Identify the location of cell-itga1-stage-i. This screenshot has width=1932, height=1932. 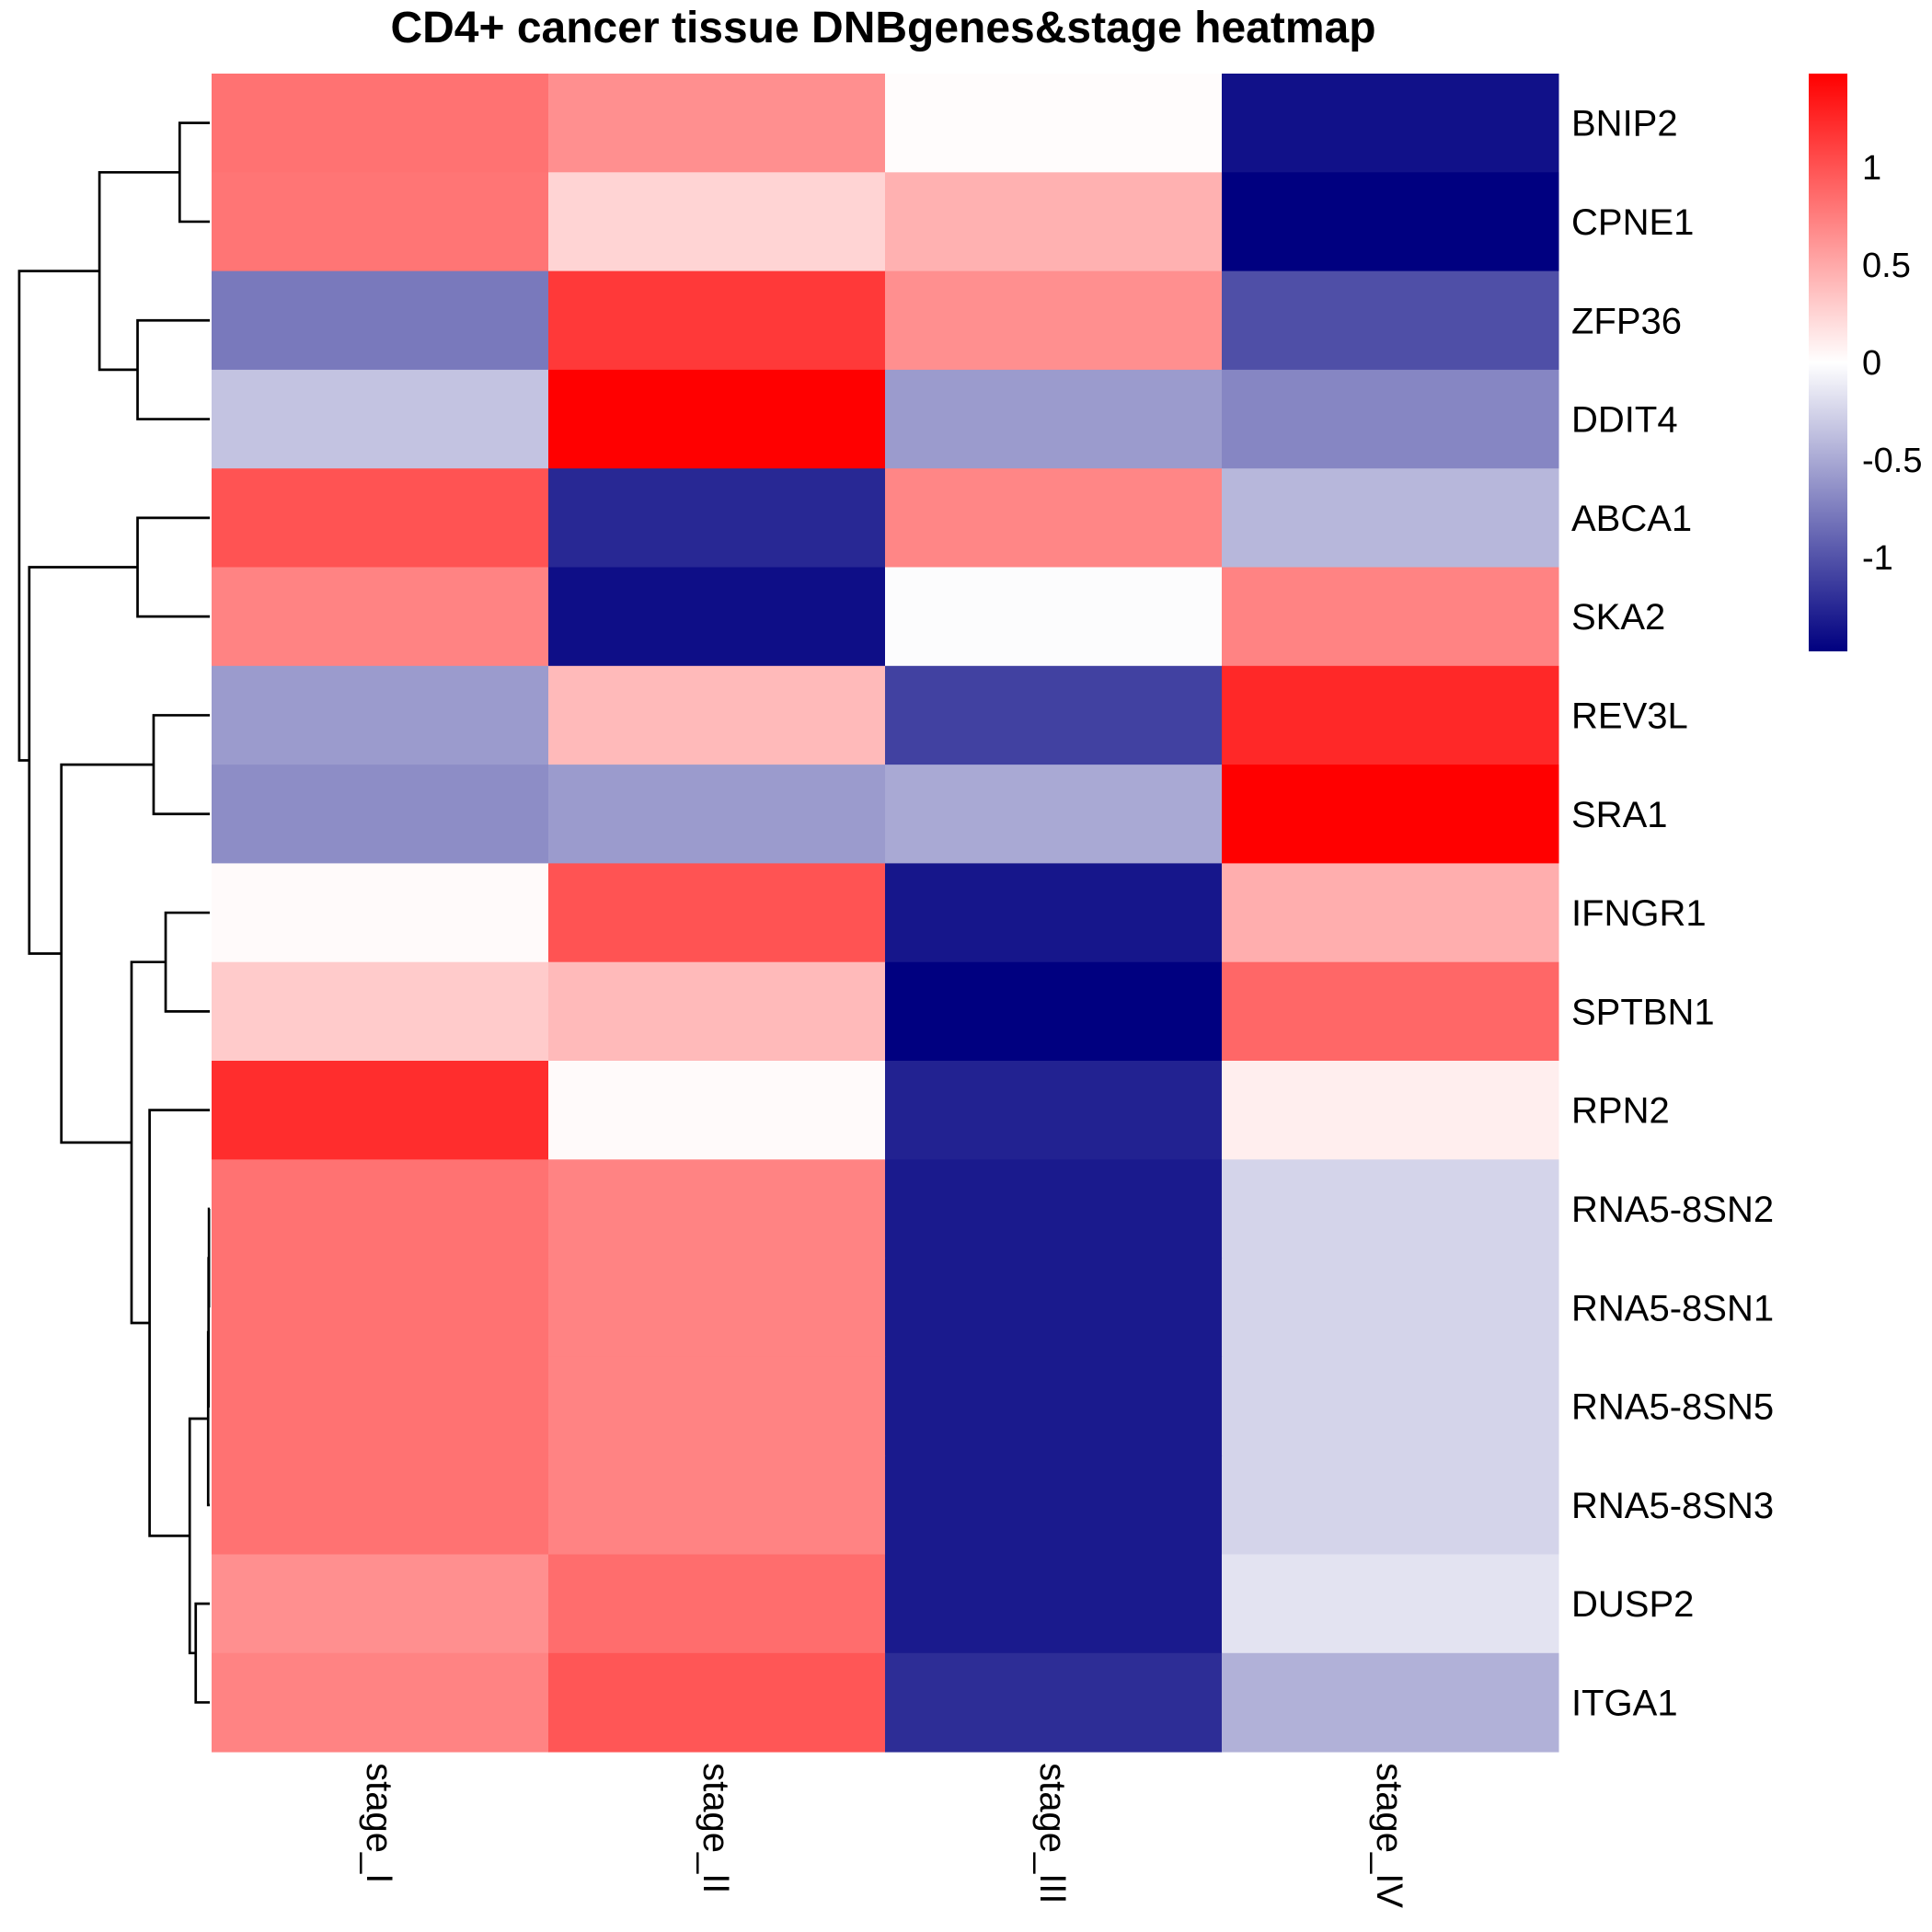
(380, 1702).